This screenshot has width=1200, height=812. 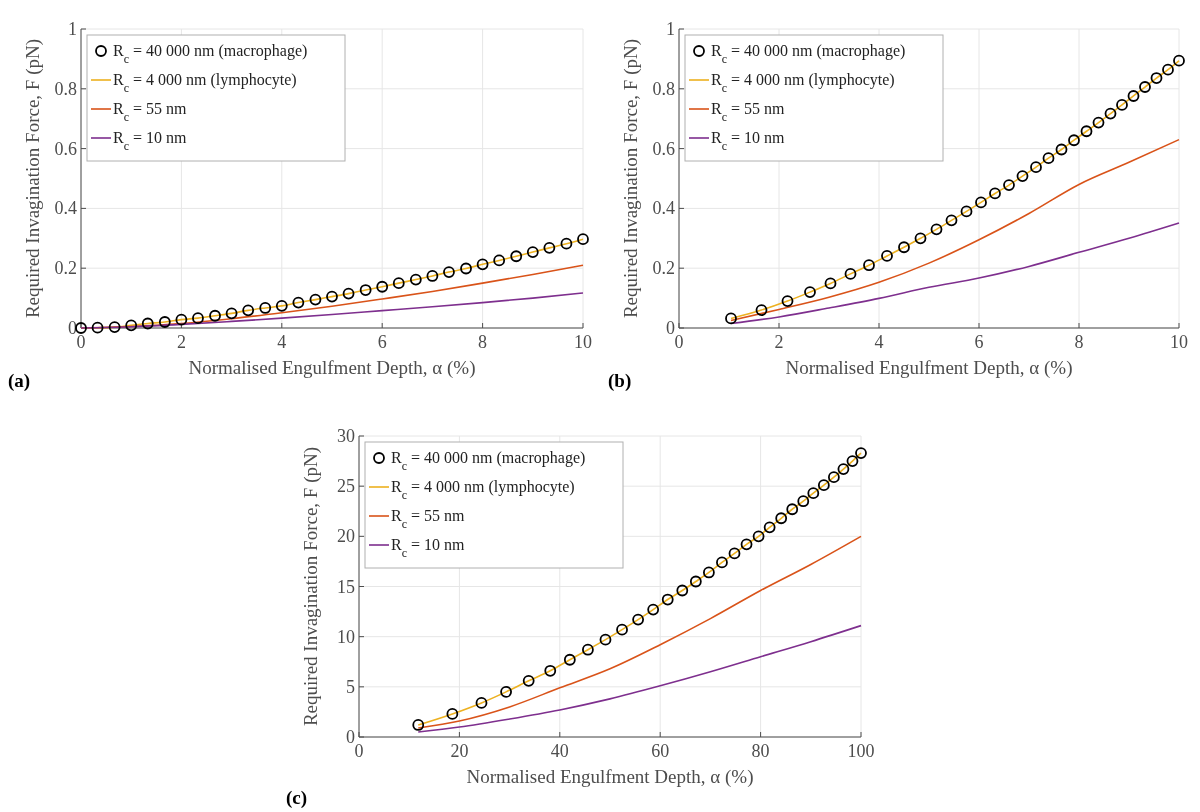 What do you see at coordinates (663, 148) in the screenshot?
I see `y-tick-label: 0.6` at bounding box center [663, 148].